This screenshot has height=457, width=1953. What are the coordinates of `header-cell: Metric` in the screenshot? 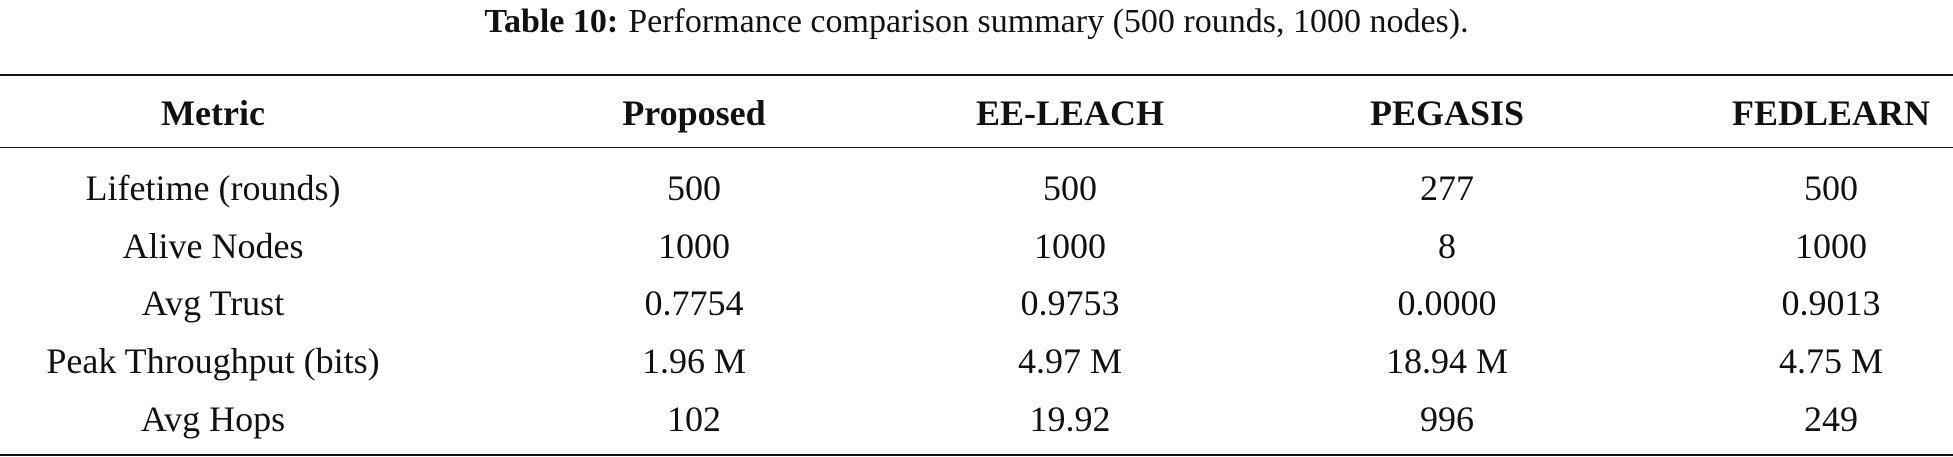 It's located at (213, 113).